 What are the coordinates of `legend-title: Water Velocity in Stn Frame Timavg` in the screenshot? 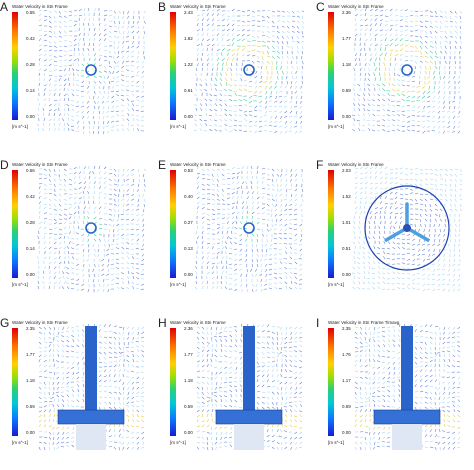 It's located at (364, 322).